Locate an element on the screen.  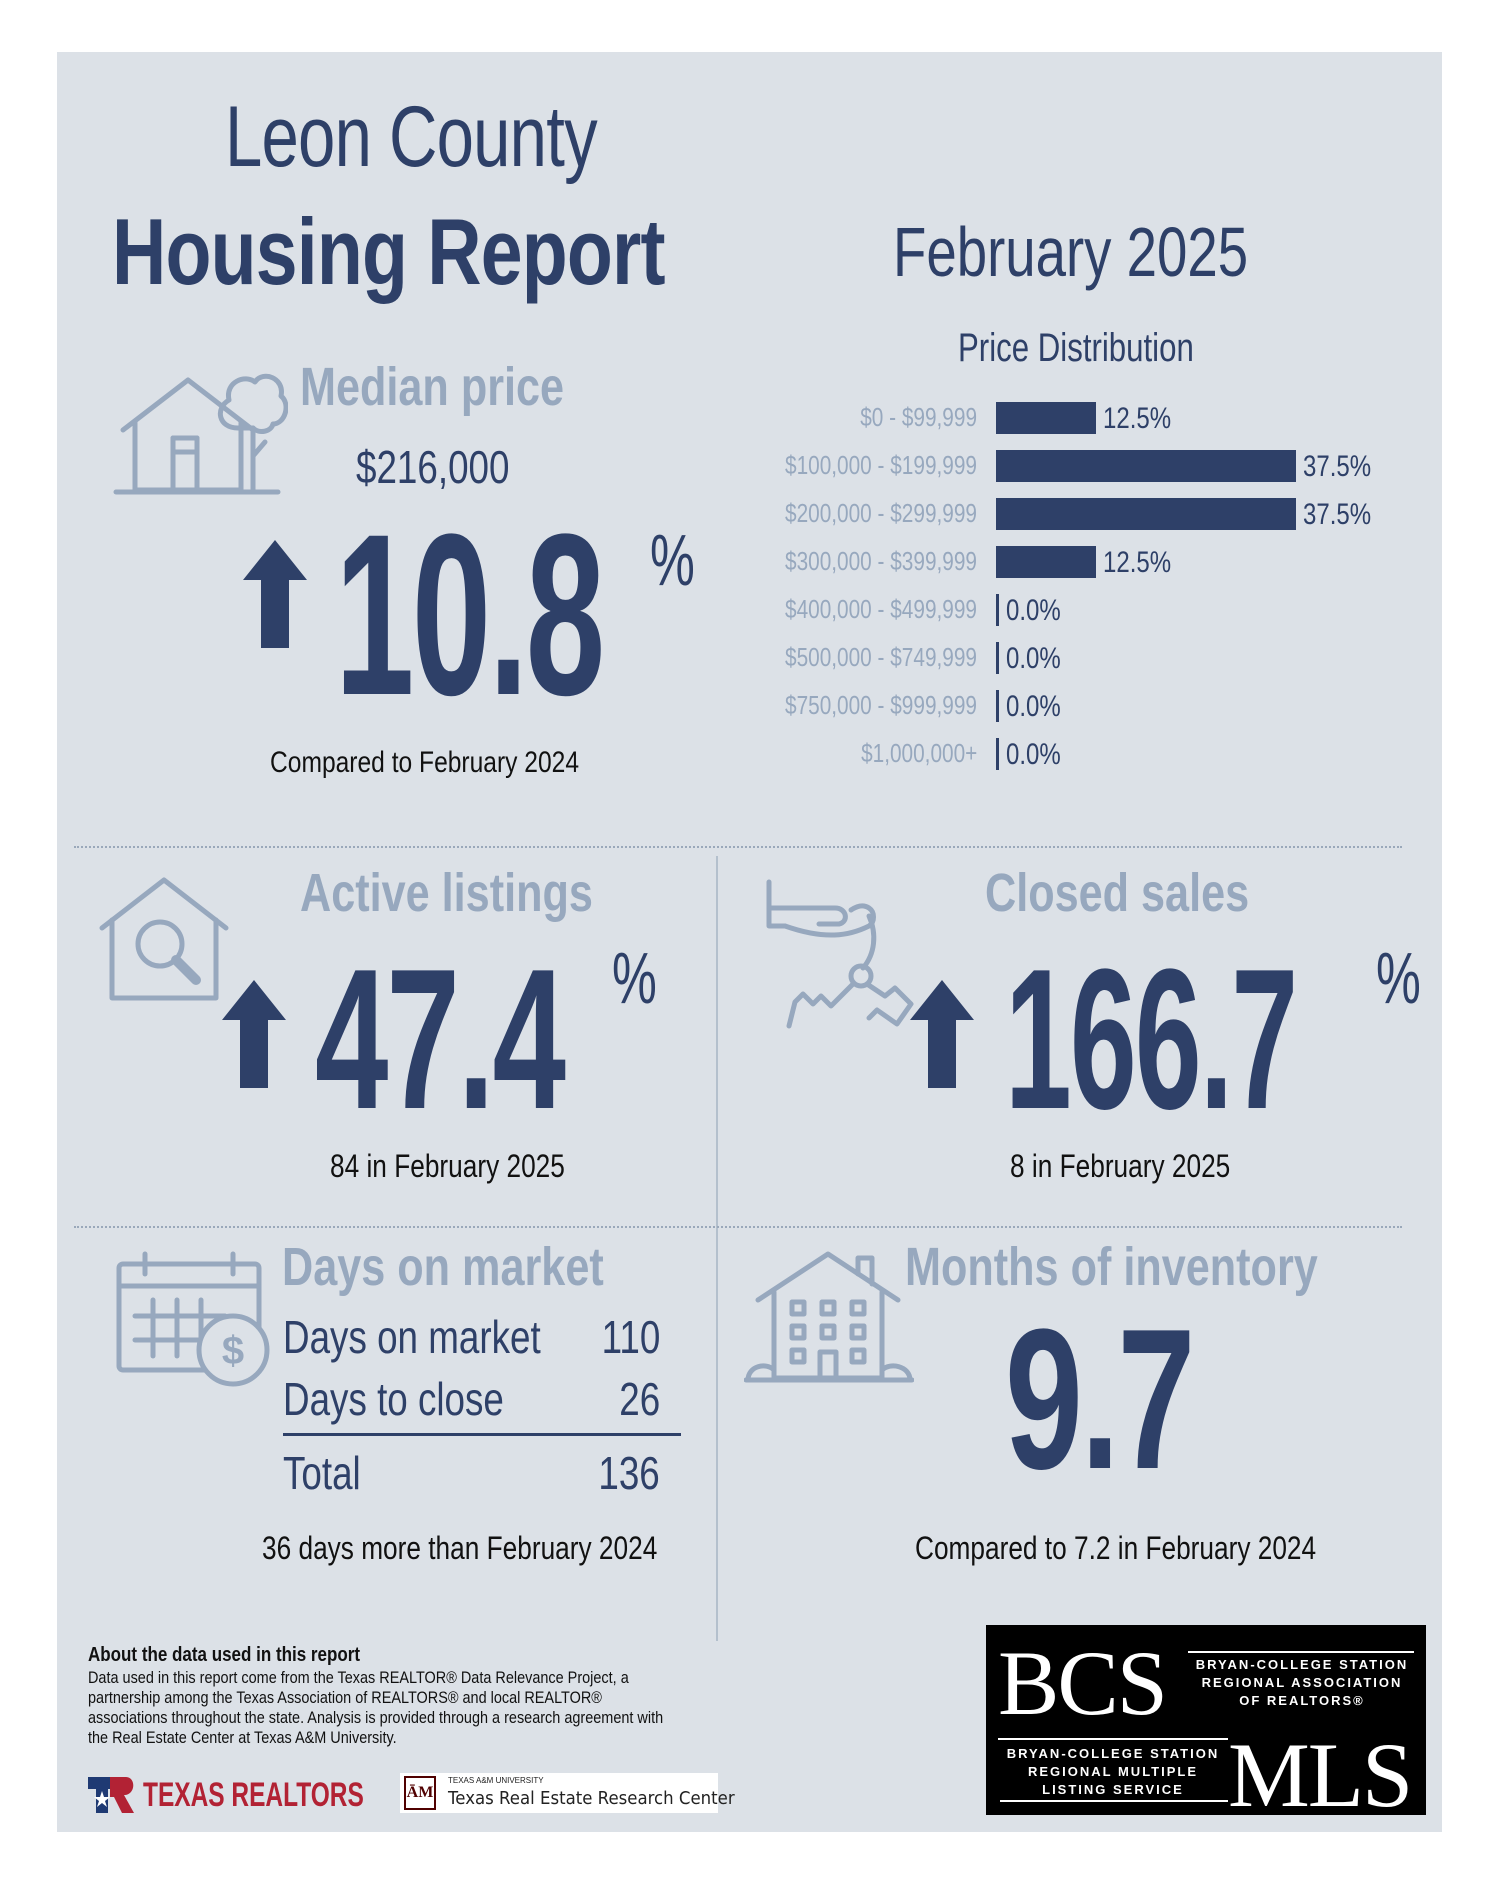
total-rule is located at coordinates (482, 1434).